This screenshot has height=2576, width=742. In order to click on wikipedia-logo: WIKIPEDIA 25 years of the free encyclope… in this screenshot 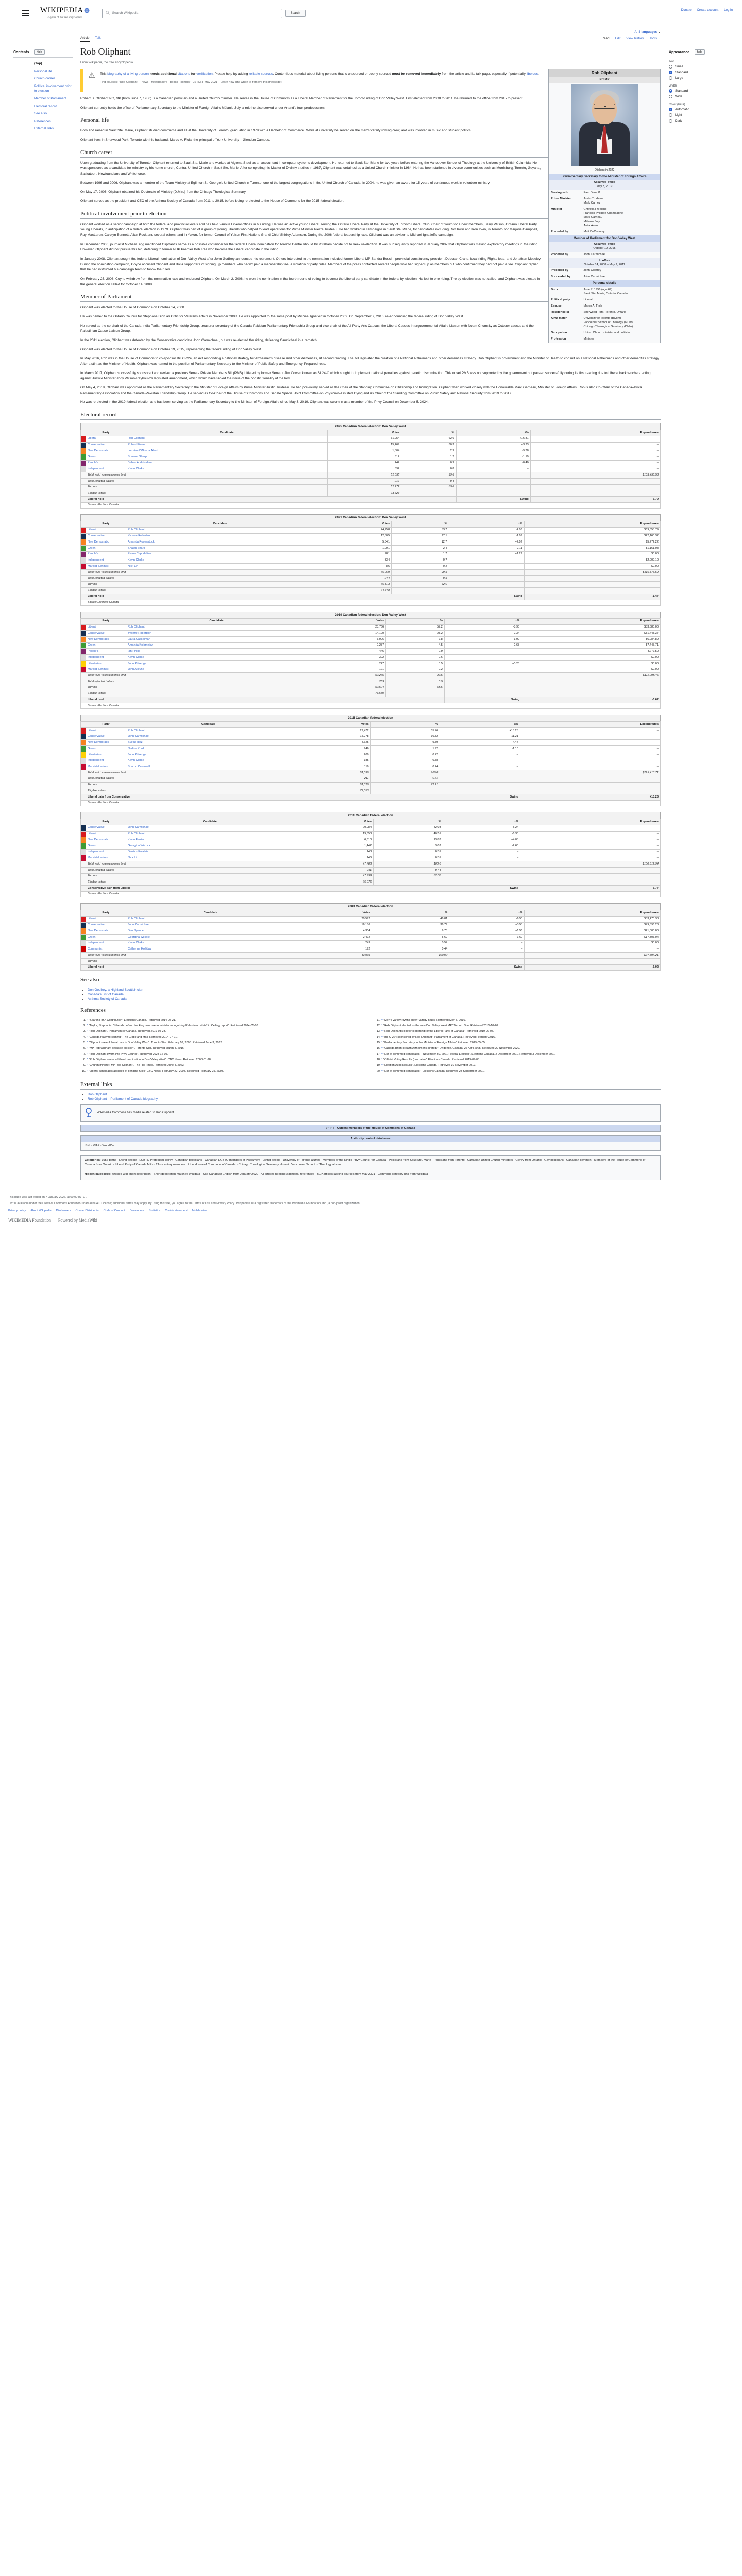, I will do `click(65, 13)`.